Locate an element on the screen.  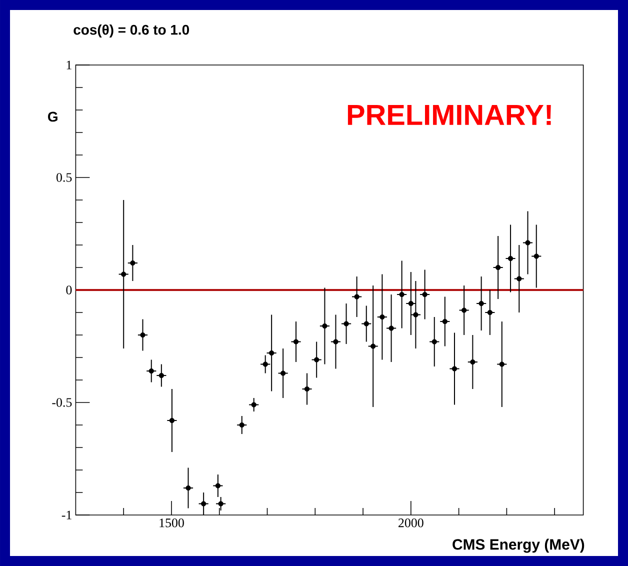
annotation: PRELIMINARY! is located at coordinates (449, 115).